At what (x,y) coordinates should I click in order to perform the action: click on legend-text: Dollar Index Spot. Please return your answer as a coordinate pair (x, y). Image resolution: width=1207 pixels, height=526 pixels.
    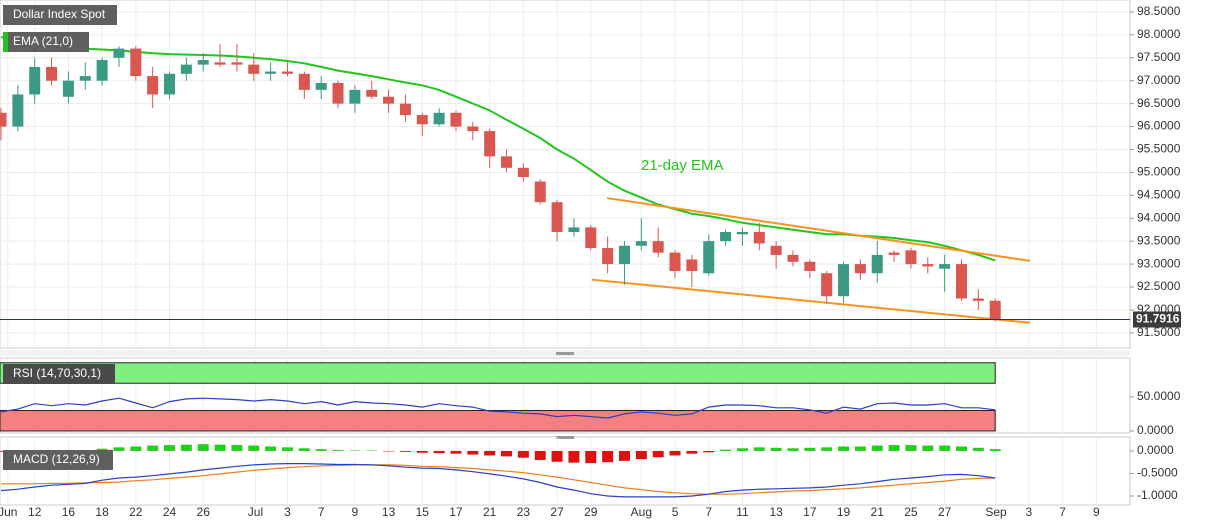
    Looking at the image, I should click on (59, 14).